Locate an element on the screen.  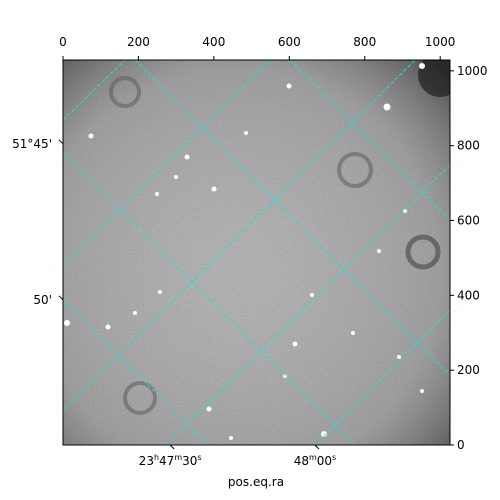
x-tick-label: 800 is located at coordinates (364, 42).